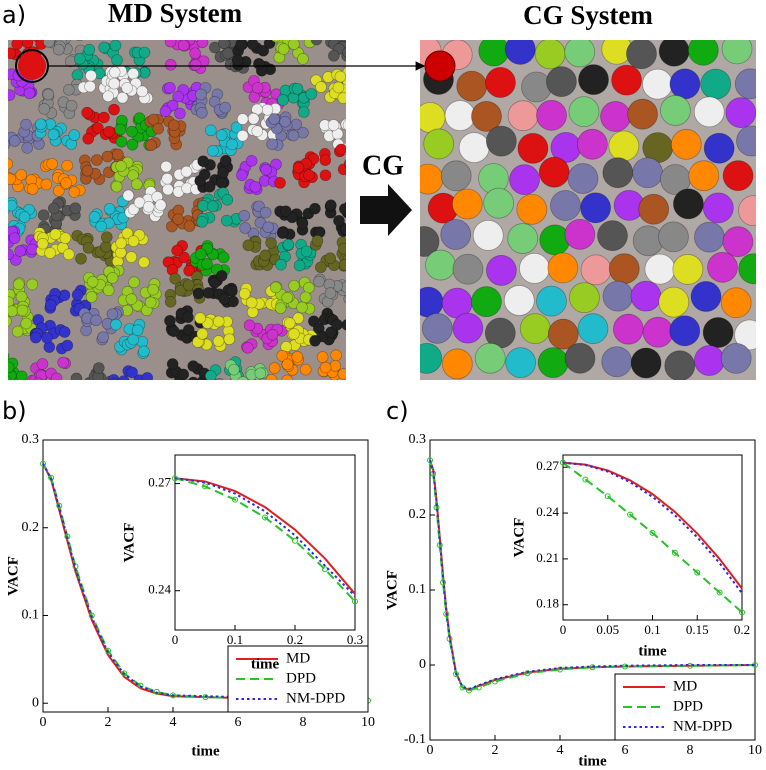 Image resolution: width=766 pixels, height=770 pixels. Describe the element at coordinates (13, 576) in the screenshot. I see `y-axis-label: VACF` at that location.